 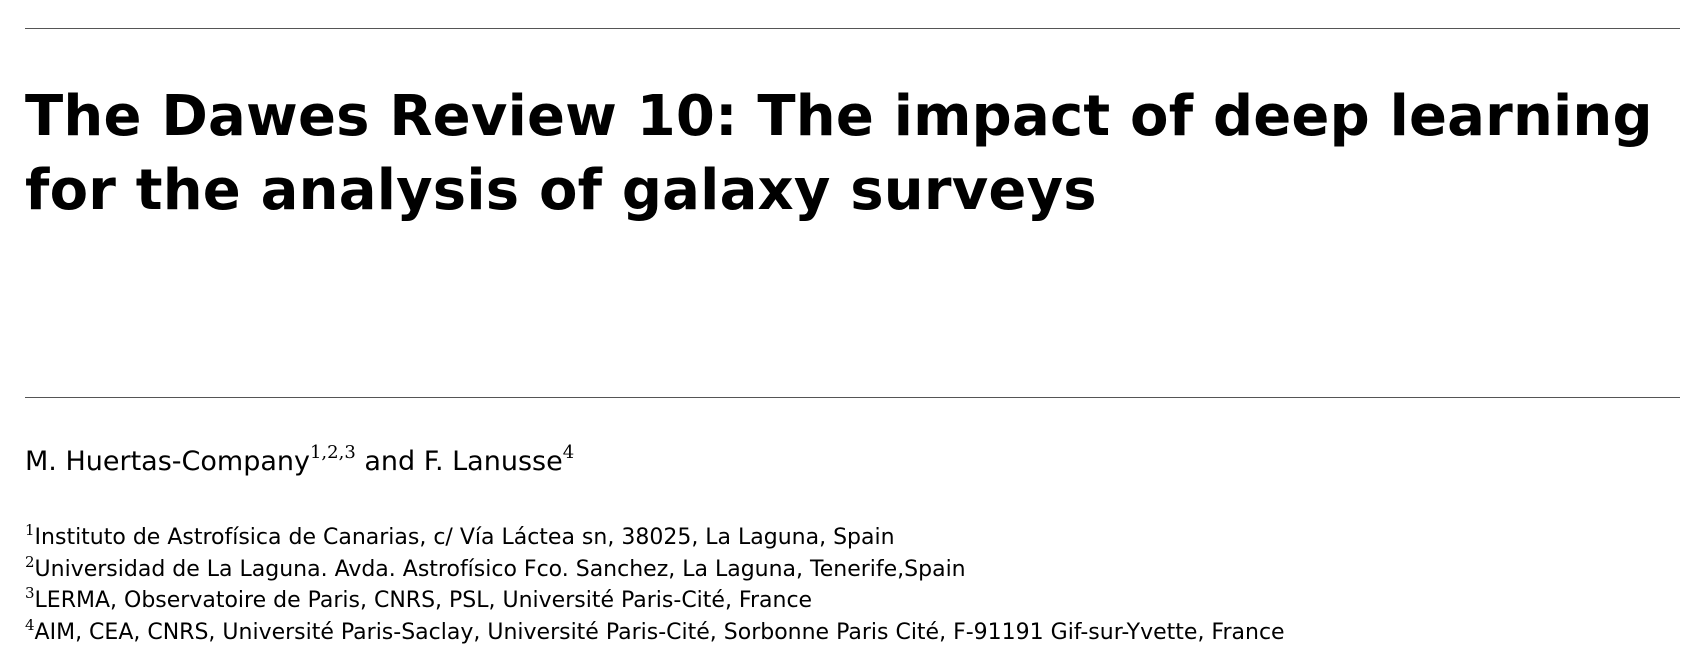 What do you see at coordinates (332, 452) in the screenshot?
I see `author-affiliation-marks: 1,2,3` at bounding box center [332, 452].